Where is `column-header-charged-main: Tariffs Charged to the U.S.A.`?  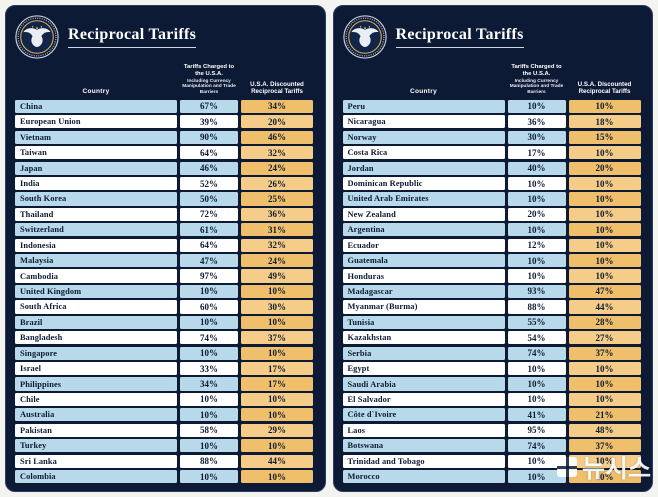 column-header-charged-main: Tariffs Charged to the U.S.A. is located at coordinates (536, 70).